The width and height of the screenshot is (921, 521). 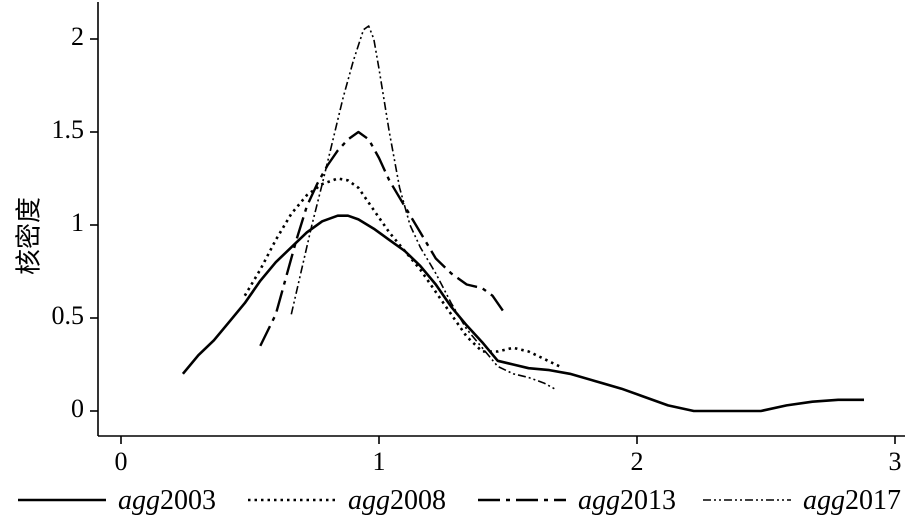 What do you see at coordinates (873, 500) in the screenshot?
I see `legend-label-suffix: 2017` at bounding box center [873, 500].